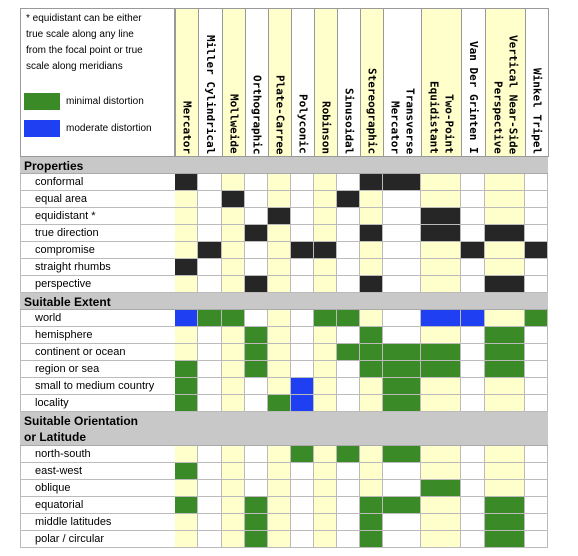 The height and width of the screenshot is (556, 578). What do you see at coordinates (97, 522) in the screenshot?
I see `row-label: middle latitudes` at bounding box center [97, 522].